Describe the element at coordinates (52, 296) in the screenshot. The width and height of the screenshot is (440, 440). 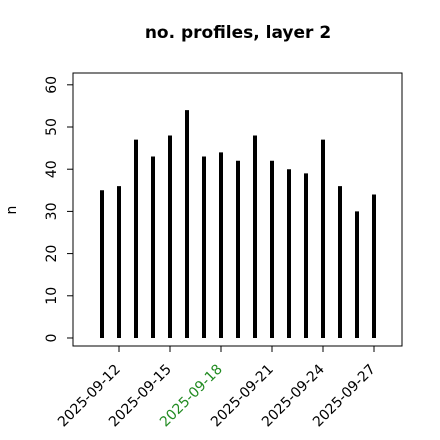
I see `y-tick-label: 10` at that location.